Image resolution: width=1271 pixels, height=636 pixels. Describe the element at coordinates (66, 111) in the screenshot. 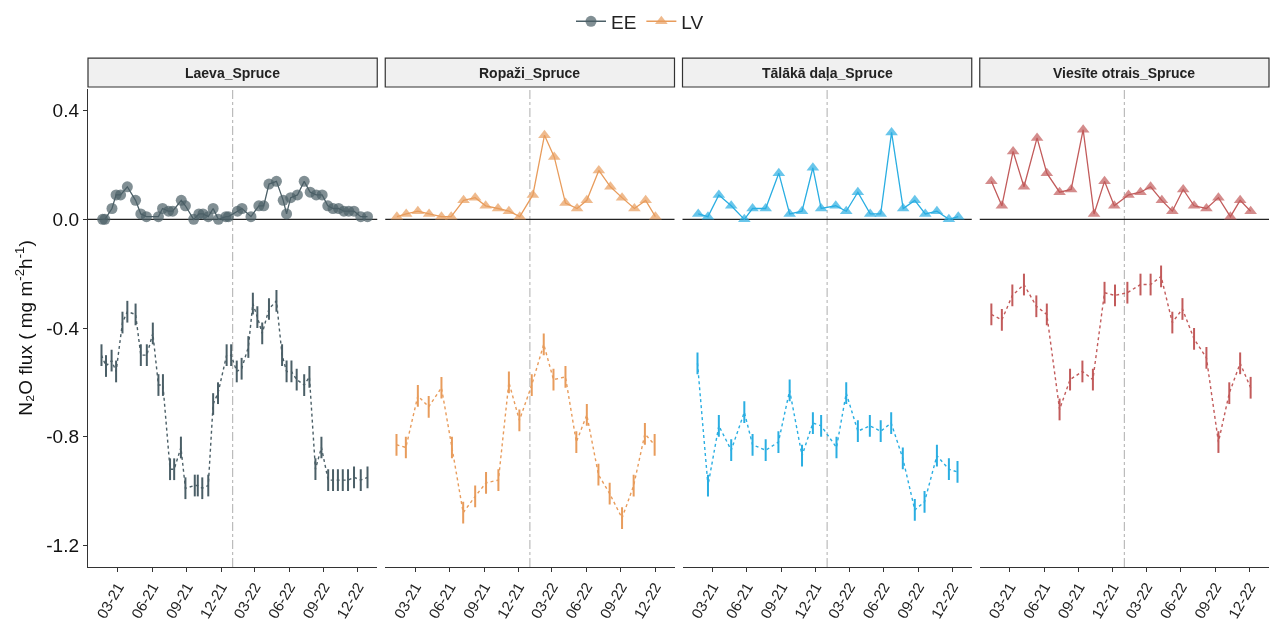

I see `y-tick-label: 0.4` at that location.